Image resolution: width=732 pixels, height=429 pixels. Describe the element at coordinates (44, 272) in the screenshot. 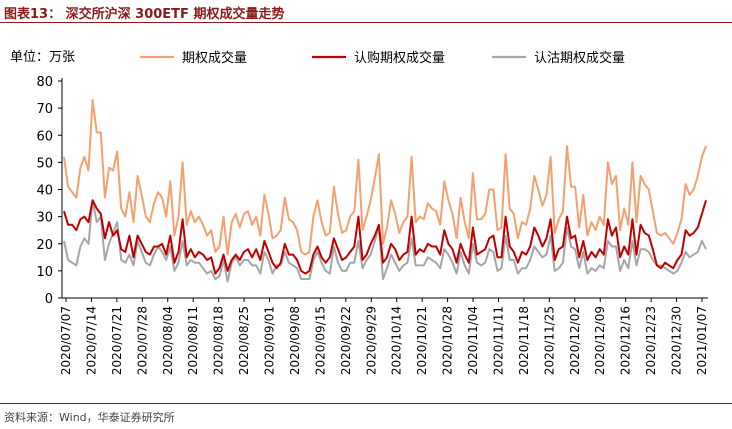

I see `y-tick-label: 10` at that location.